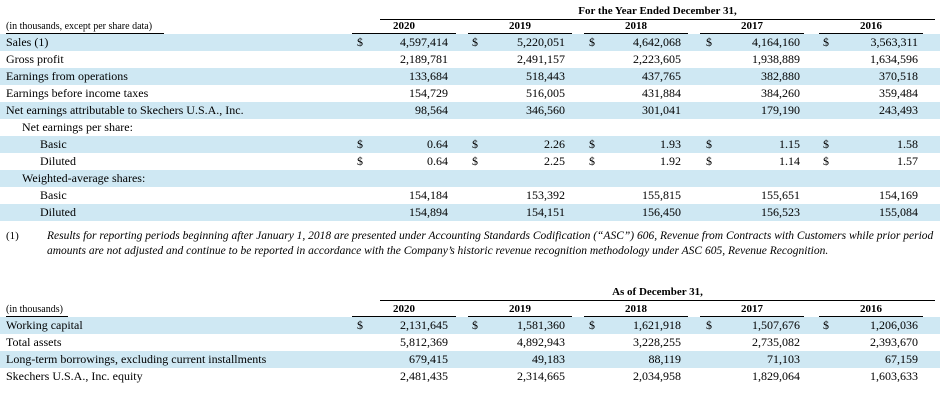  Describe the element at coordinates (541, 325) in the screenshot. I see `cell-value: 1,581,360` at that location.